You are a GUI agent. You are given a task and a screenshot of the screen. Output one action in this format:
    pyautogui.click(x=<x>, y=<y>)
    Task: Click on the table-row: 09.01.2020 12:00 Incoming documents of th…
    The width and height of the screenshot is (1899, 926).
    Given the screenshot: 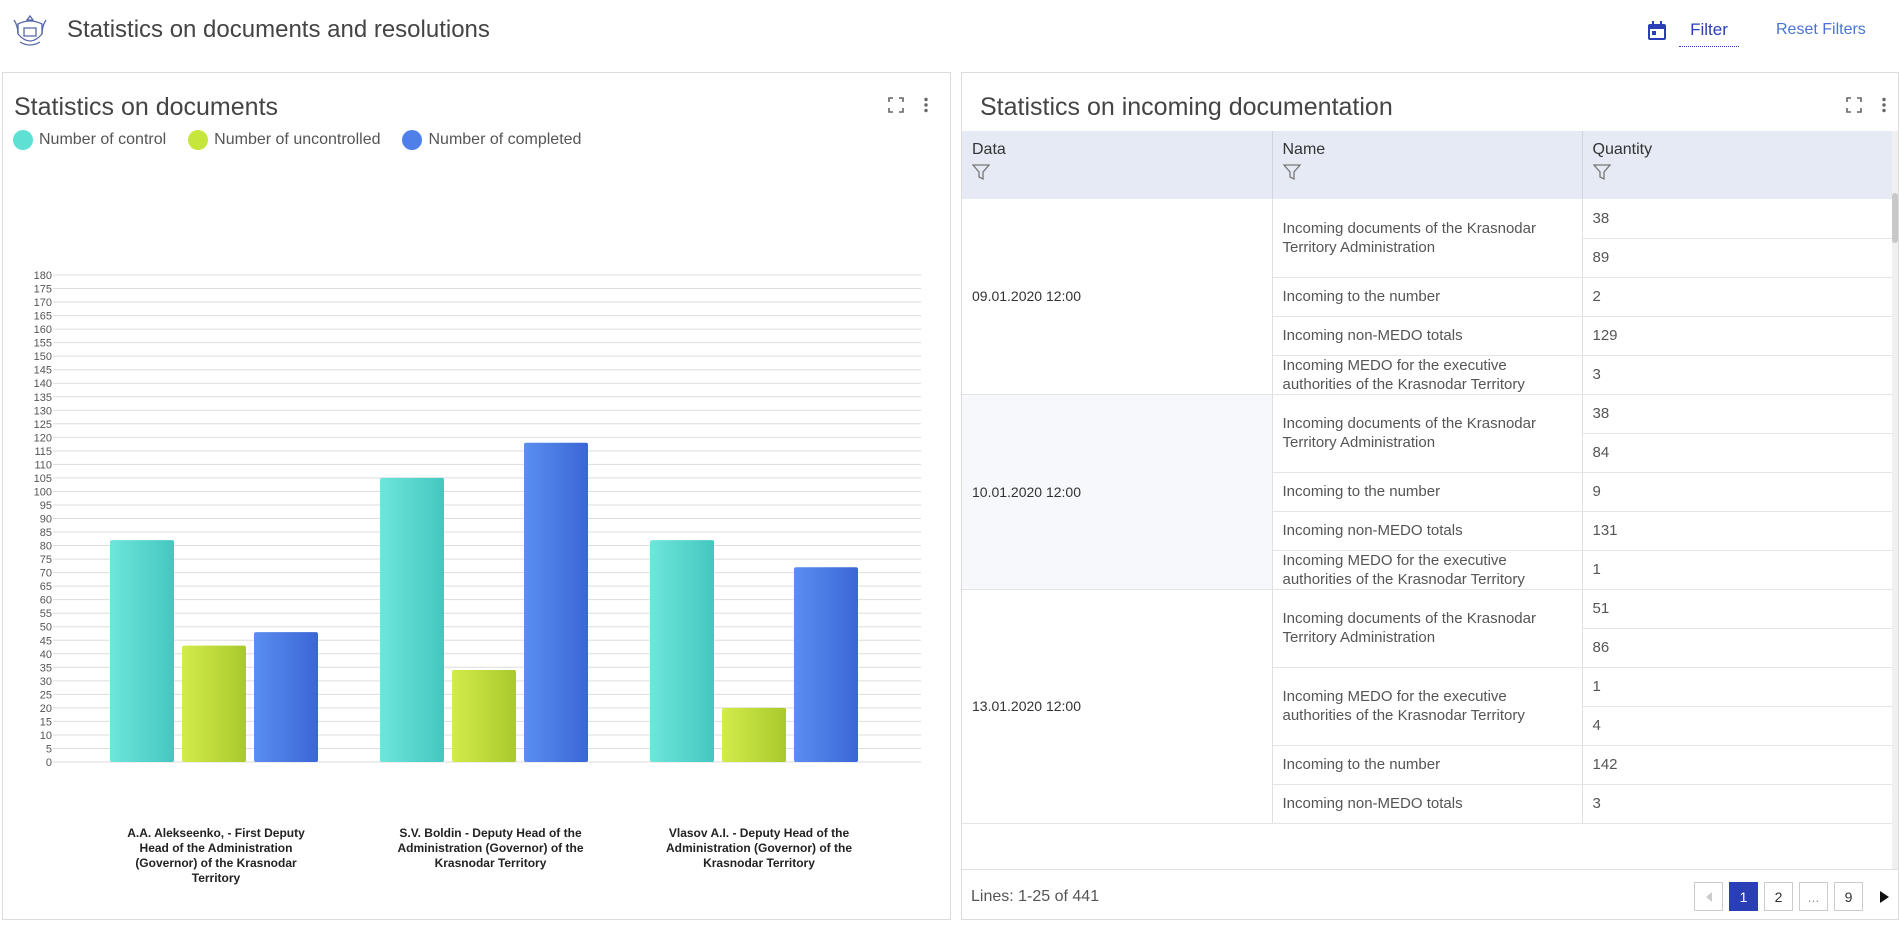 What is the action you would take?
    pyautogui.click(x=1429, y=297)
    